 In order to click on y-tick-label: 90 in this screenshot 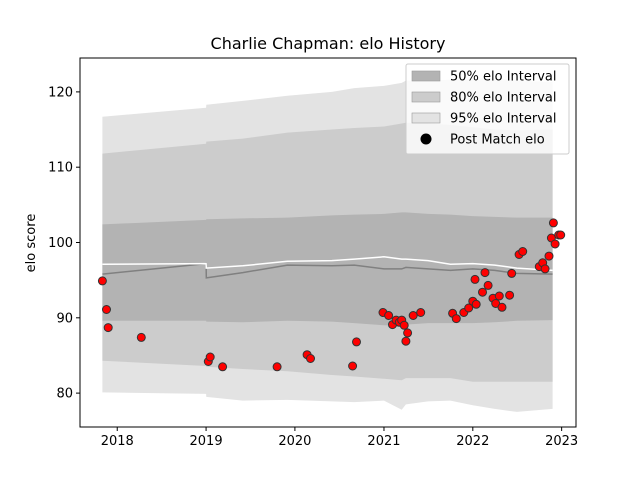, I will do `click(64, 318)`.